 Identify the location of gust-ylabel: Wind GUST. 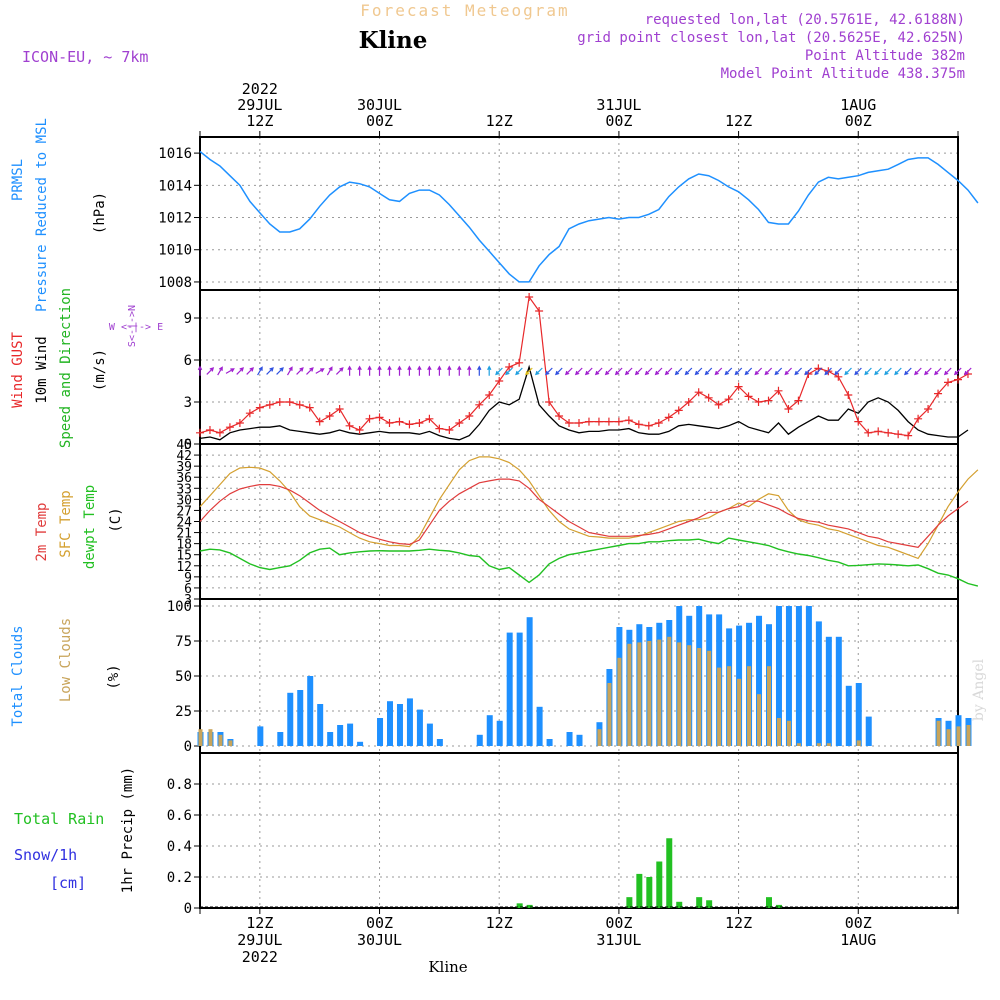
(18, 370).